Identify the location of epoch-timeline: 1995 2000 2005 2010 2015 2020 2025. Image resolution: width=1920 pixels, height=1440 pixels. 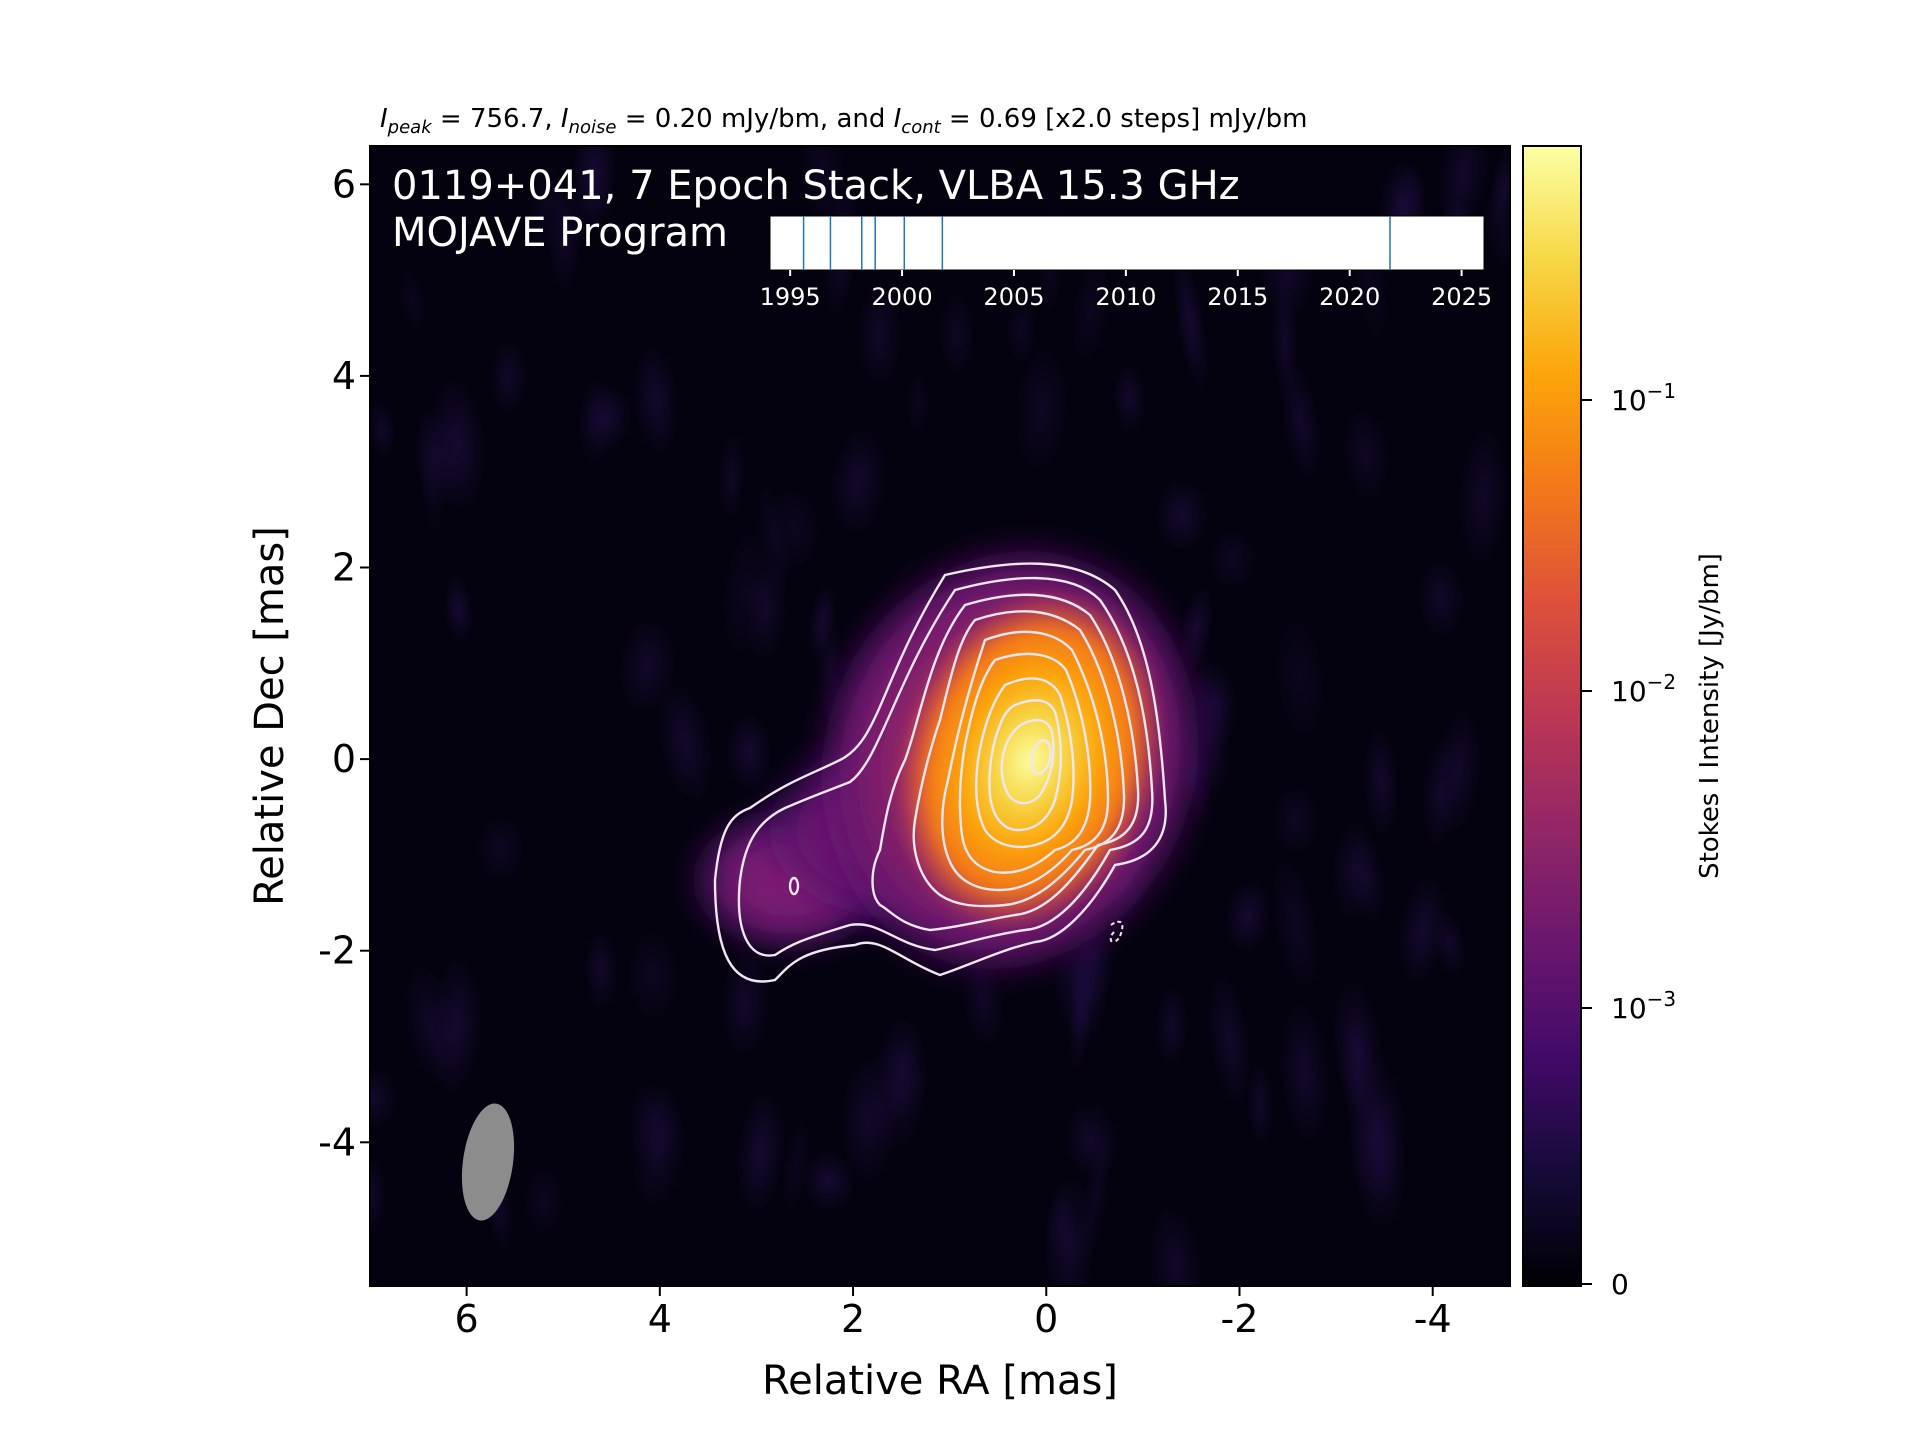
(1126, 263).